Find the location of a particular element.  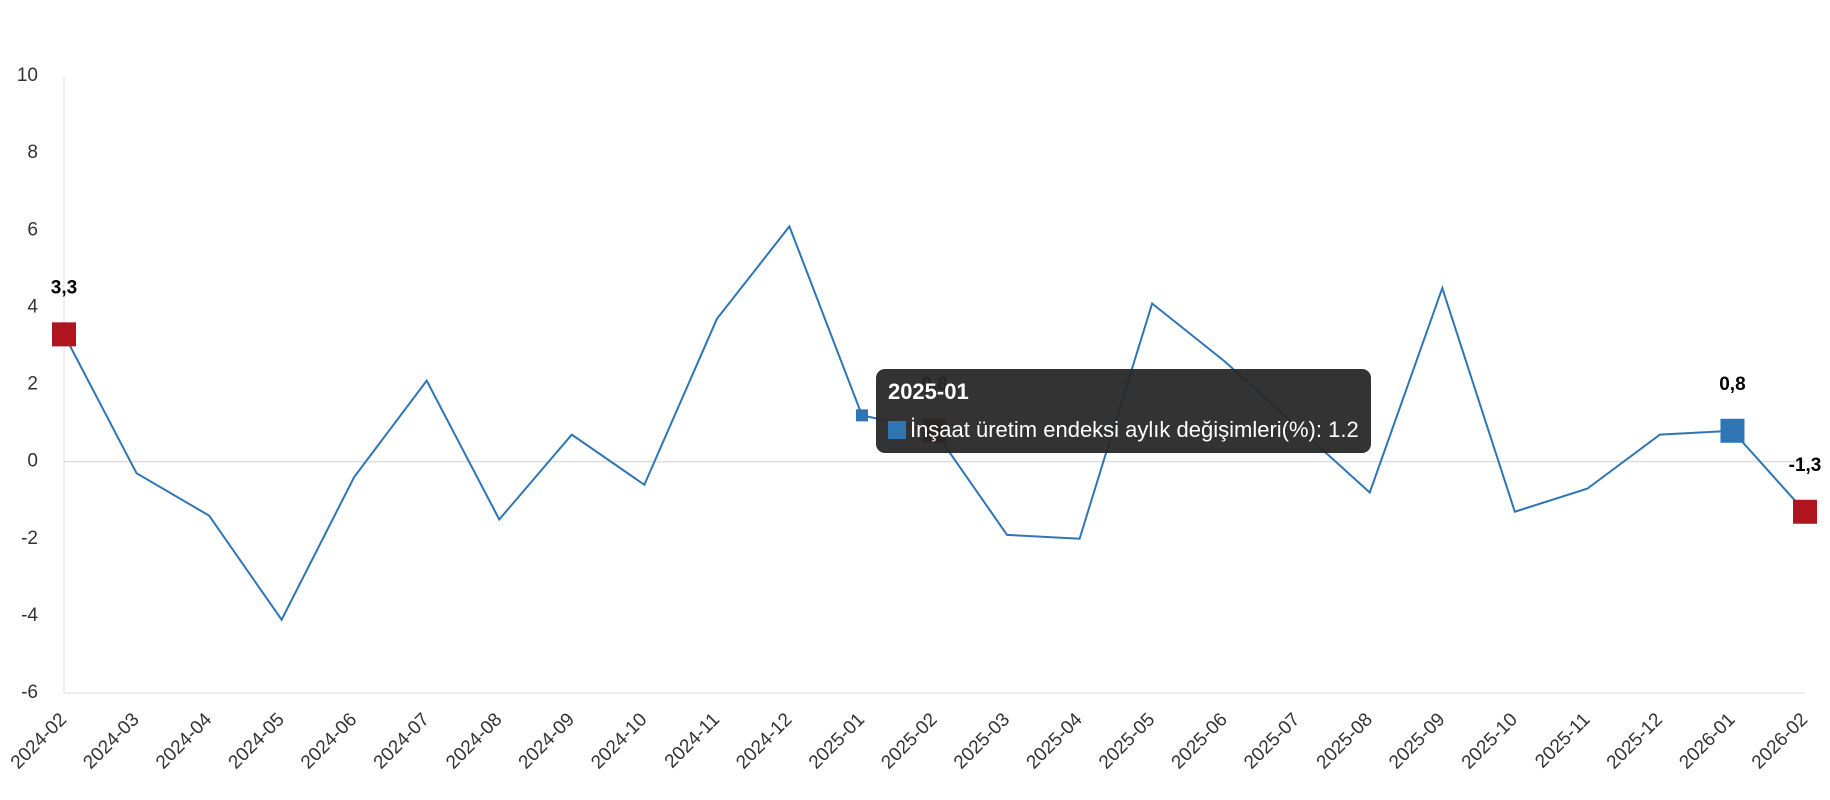

tooltip-swatch is located at coordinates (896, 430).